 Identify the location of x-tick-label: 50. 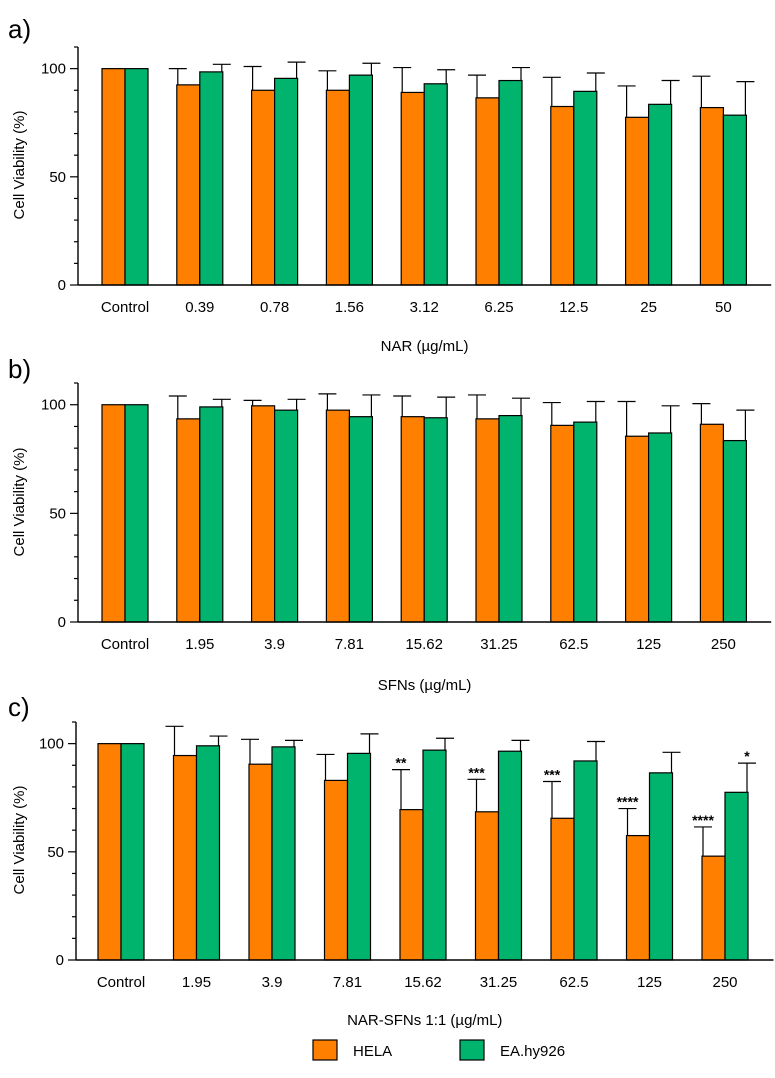
(723, 307).